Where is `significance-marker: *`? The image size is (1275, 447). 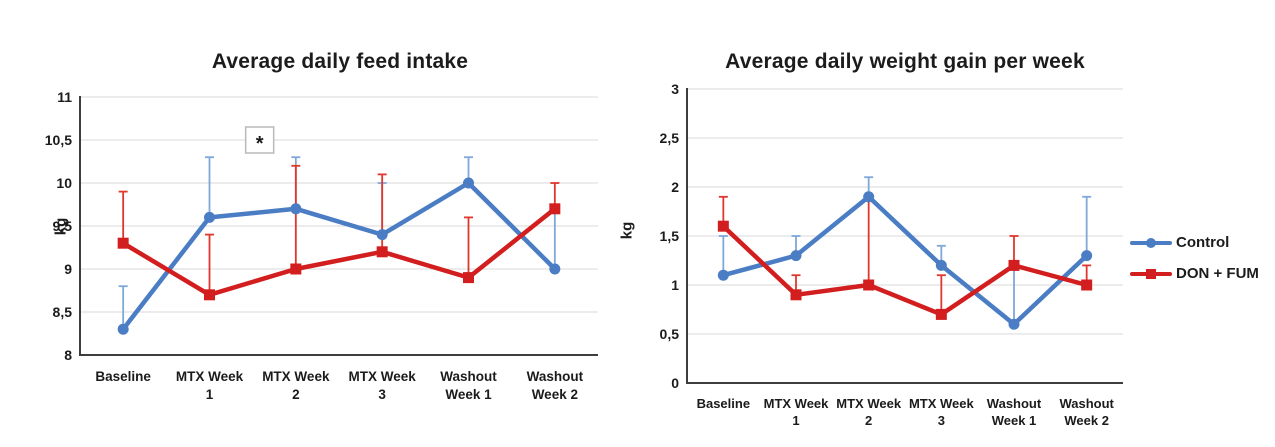 significance-marker: * is located at coordinates (259, 140).